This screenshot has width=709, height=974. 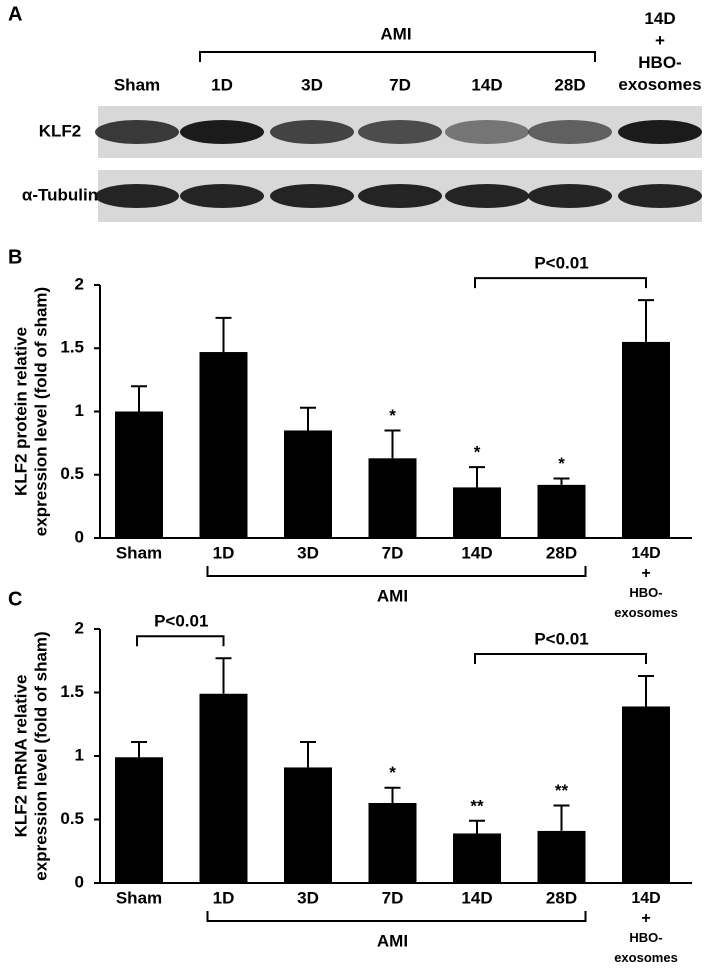 I want to click on lane-label: 7D, so click(x=400, y=84).